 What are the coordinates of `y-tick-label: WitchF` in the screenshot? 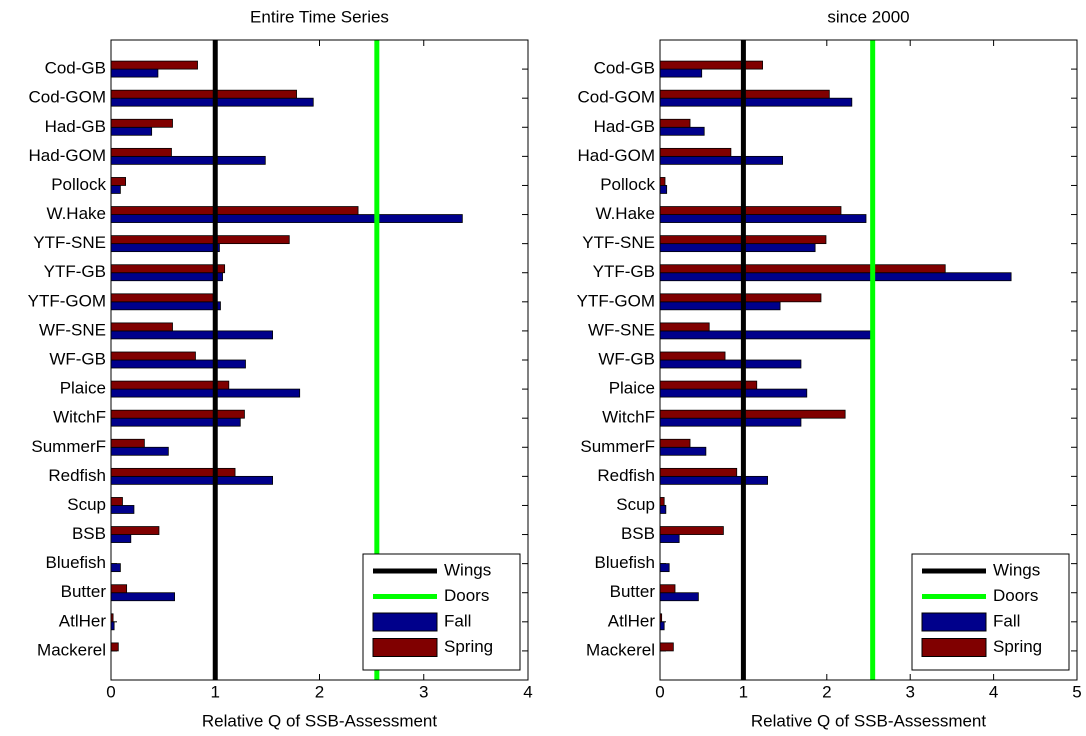 It's located at (628, 417).